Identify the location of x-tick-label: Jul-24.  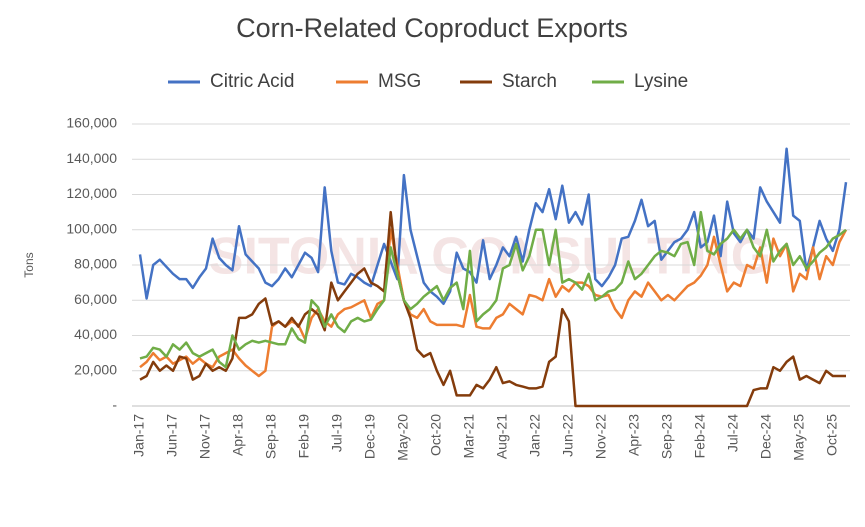
(733, 433).